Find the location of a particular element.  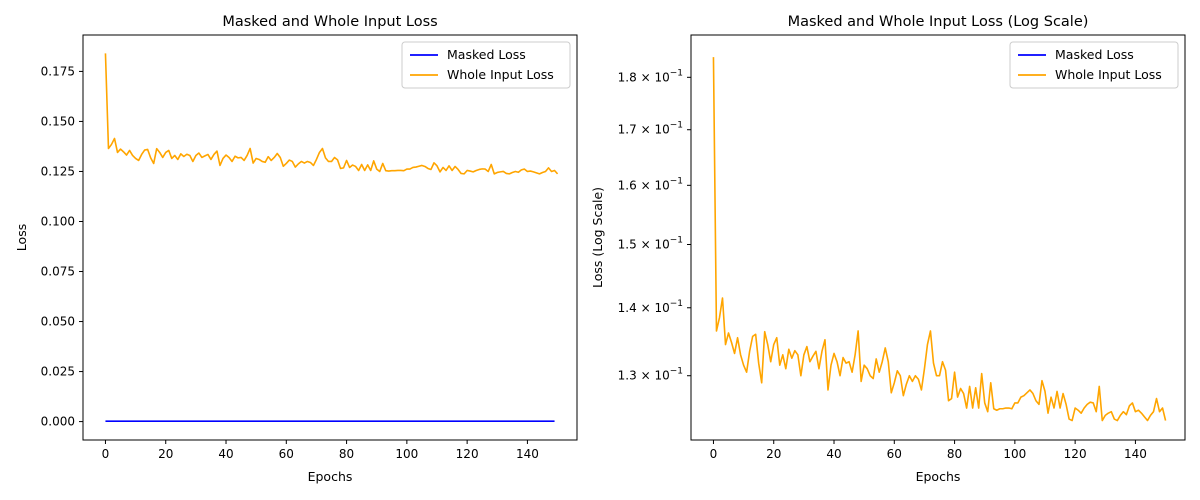

chart-left-legend: Masked Loss Whole Input Loss is located at coordinates (486, 65).